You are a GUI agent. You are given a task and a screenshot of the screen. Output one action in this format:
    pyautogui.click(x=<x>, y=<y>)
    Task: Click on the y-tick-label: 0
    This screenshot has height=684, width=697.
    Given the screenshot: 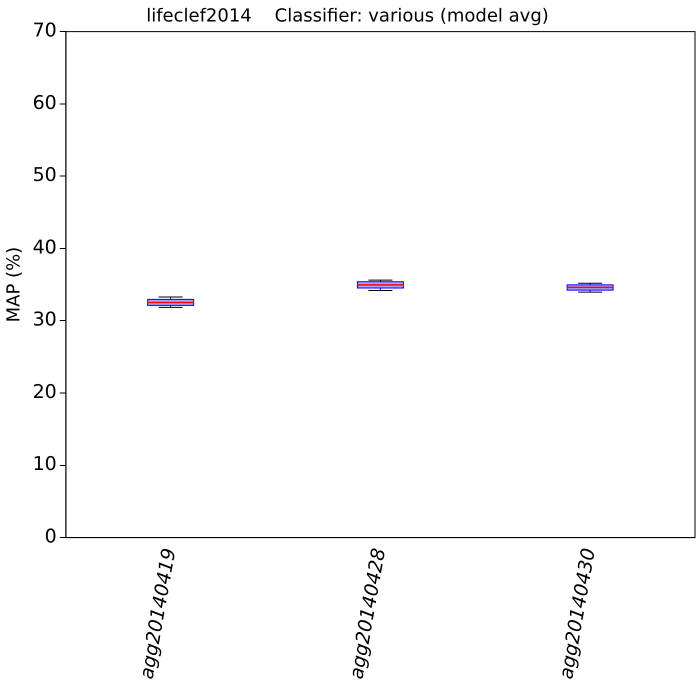 What is the action you would take?
    pyautogui.click(x=50, y=537)
    